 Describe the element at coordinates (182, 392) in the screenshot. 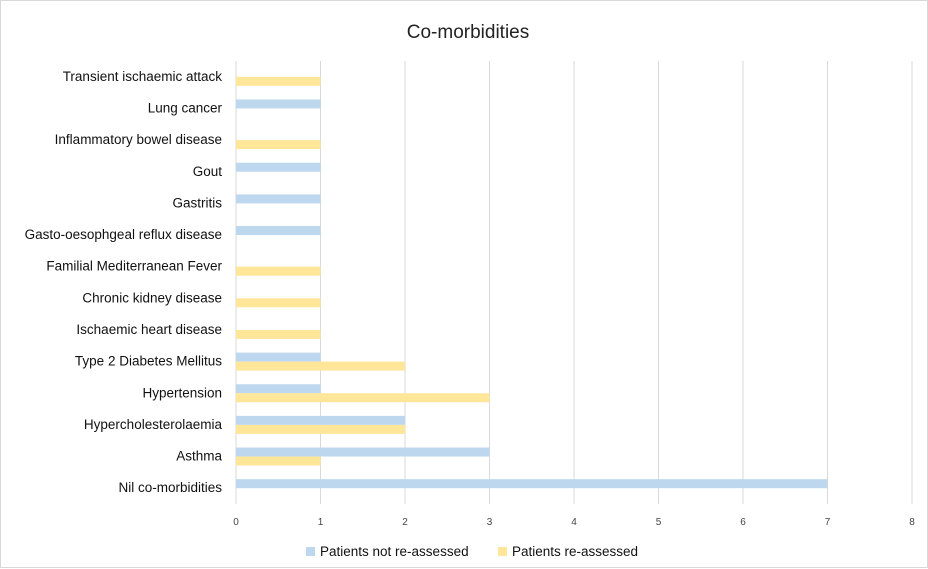

I see `category-label-10: Hypertension` at that location.